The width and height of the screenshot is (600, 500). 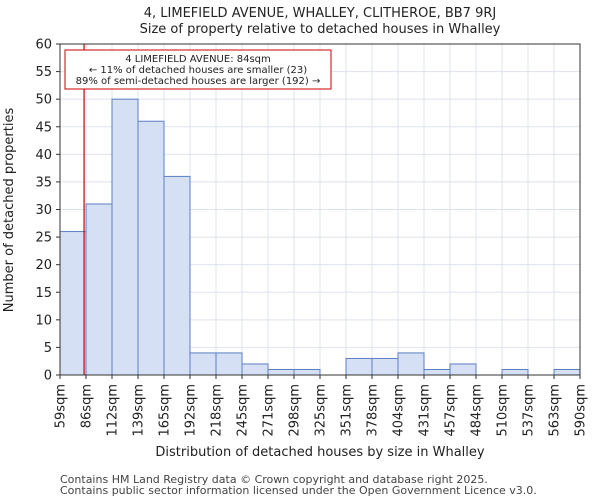 What do you see at coordinates (113, 410) in the screenshot?
I see `x-tick-label-2: 112sqm` at bounding box center [113, 410].